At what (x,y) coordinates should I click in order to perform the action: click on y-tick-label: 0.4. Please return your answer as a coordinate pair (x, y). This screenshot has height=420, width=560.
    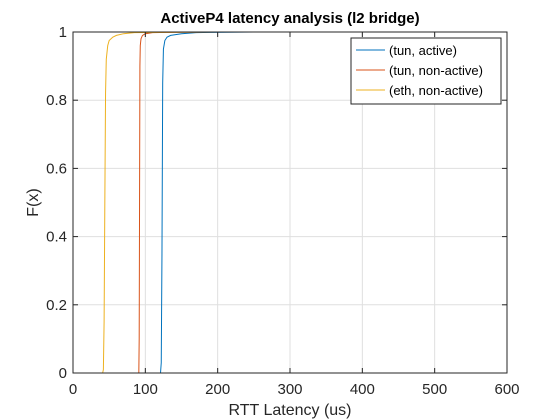
    Looking at the image, I should click on (56, 237).